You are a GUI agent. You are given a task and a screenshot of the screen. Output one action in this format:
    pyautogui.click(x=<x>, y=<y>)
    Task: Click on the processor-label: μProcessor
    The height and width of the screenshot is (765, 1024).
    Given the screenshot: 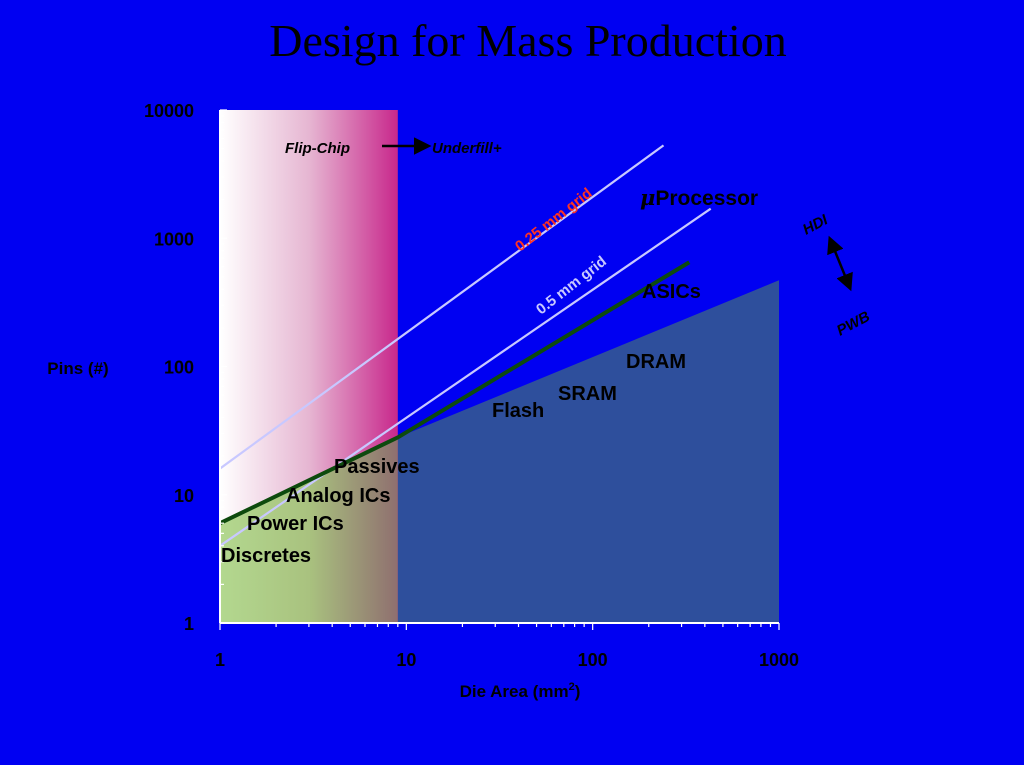 What is the action you would take?
    pyautogui.click(x=699, y=197)
    